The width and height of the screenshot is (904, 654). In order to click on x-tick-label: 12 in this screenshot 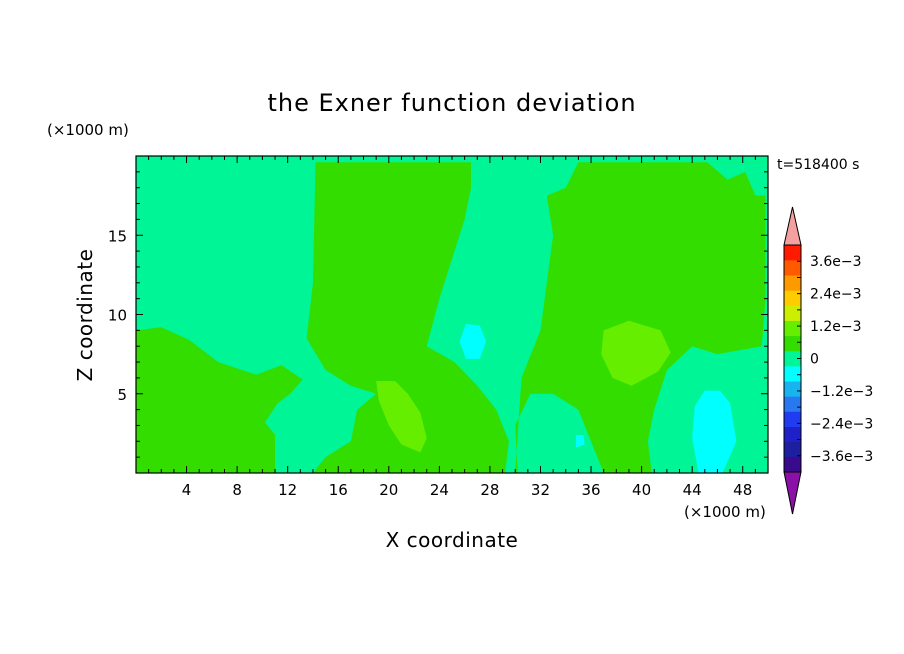, I will do `click(287, 490)`.